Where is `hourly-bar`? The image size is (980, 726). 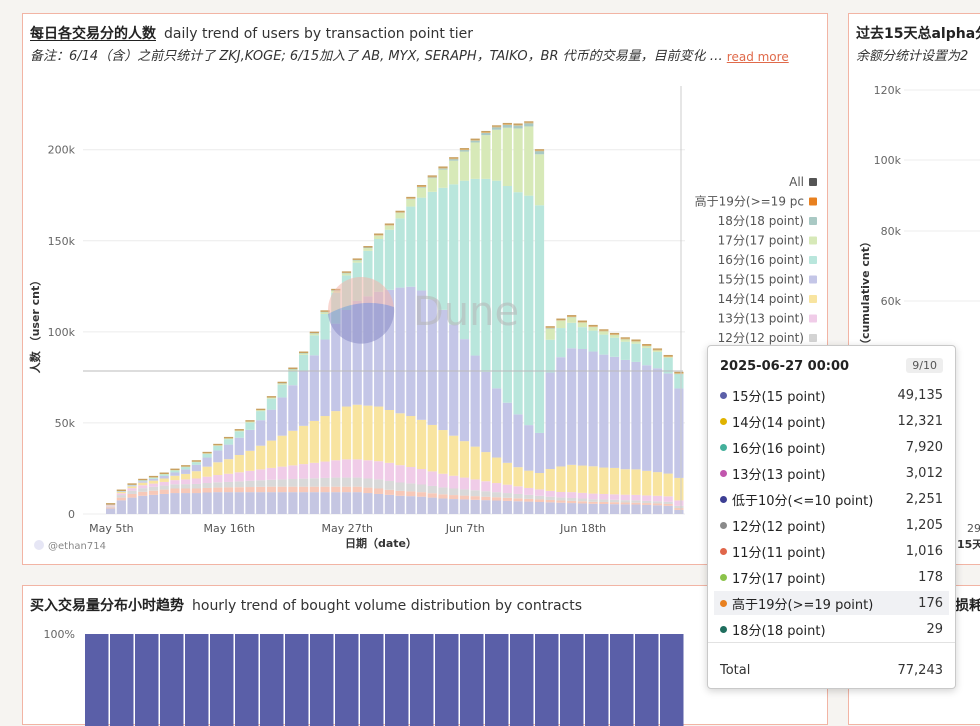 hourly-bar is located at coordinates (547, 680).